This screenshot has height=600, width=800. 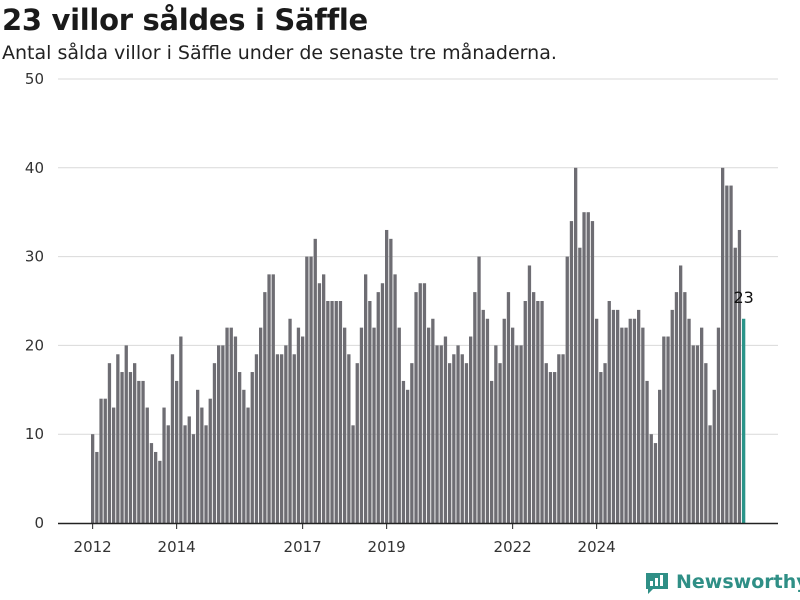 What do you see at coordinates (93, 547) in the screenshot?
I see `x-tick-label: 2012` at bounding box center [93, 547].